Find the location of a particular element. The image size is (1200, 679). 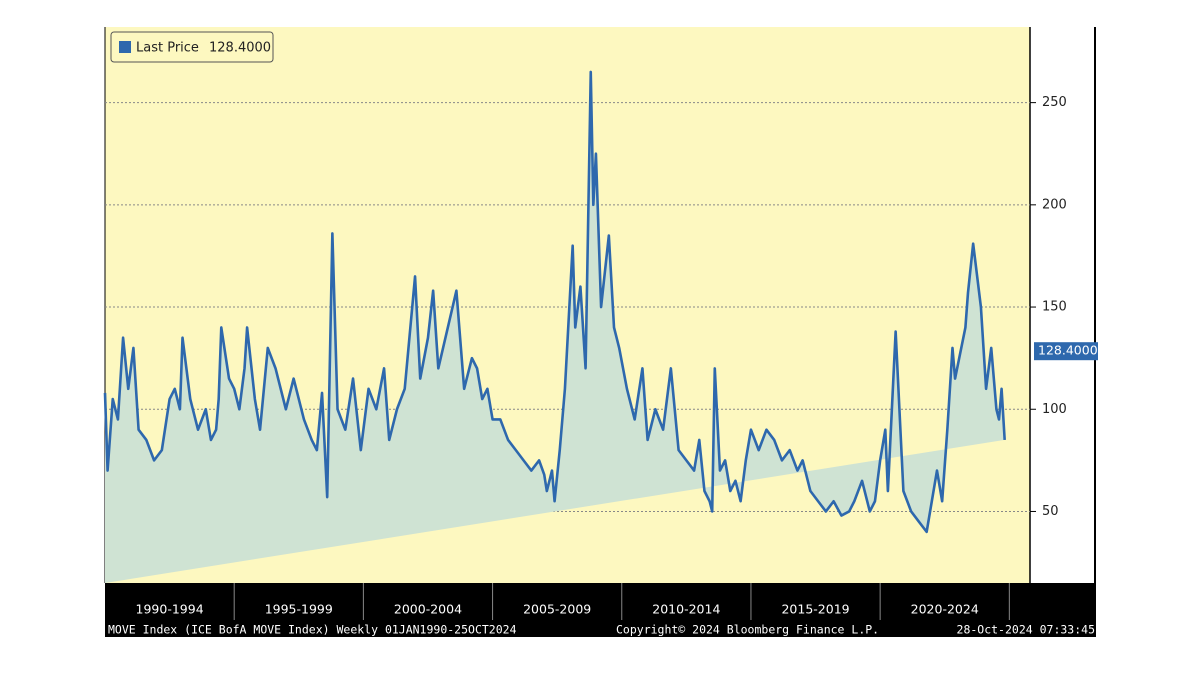

x-tick-label: 2000-2004 is located at coordinates (428, 609).